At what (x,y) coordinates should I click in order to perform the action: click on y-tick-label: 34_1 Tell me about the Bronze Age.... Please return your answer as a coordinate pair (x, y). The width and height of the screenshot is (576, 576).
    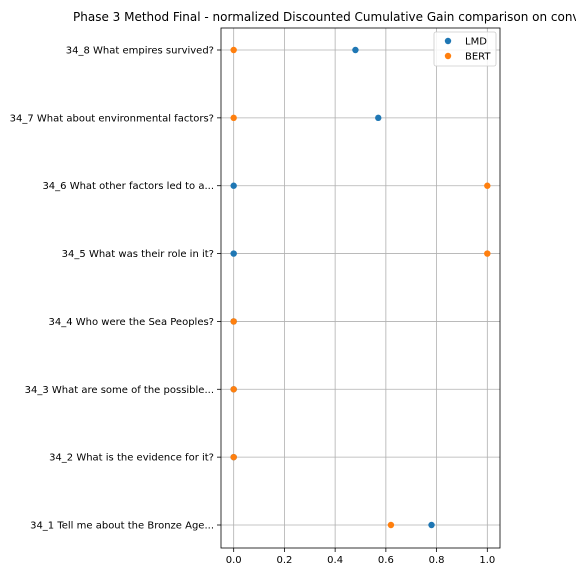
    Looking at the image, I should click on (122, 526).